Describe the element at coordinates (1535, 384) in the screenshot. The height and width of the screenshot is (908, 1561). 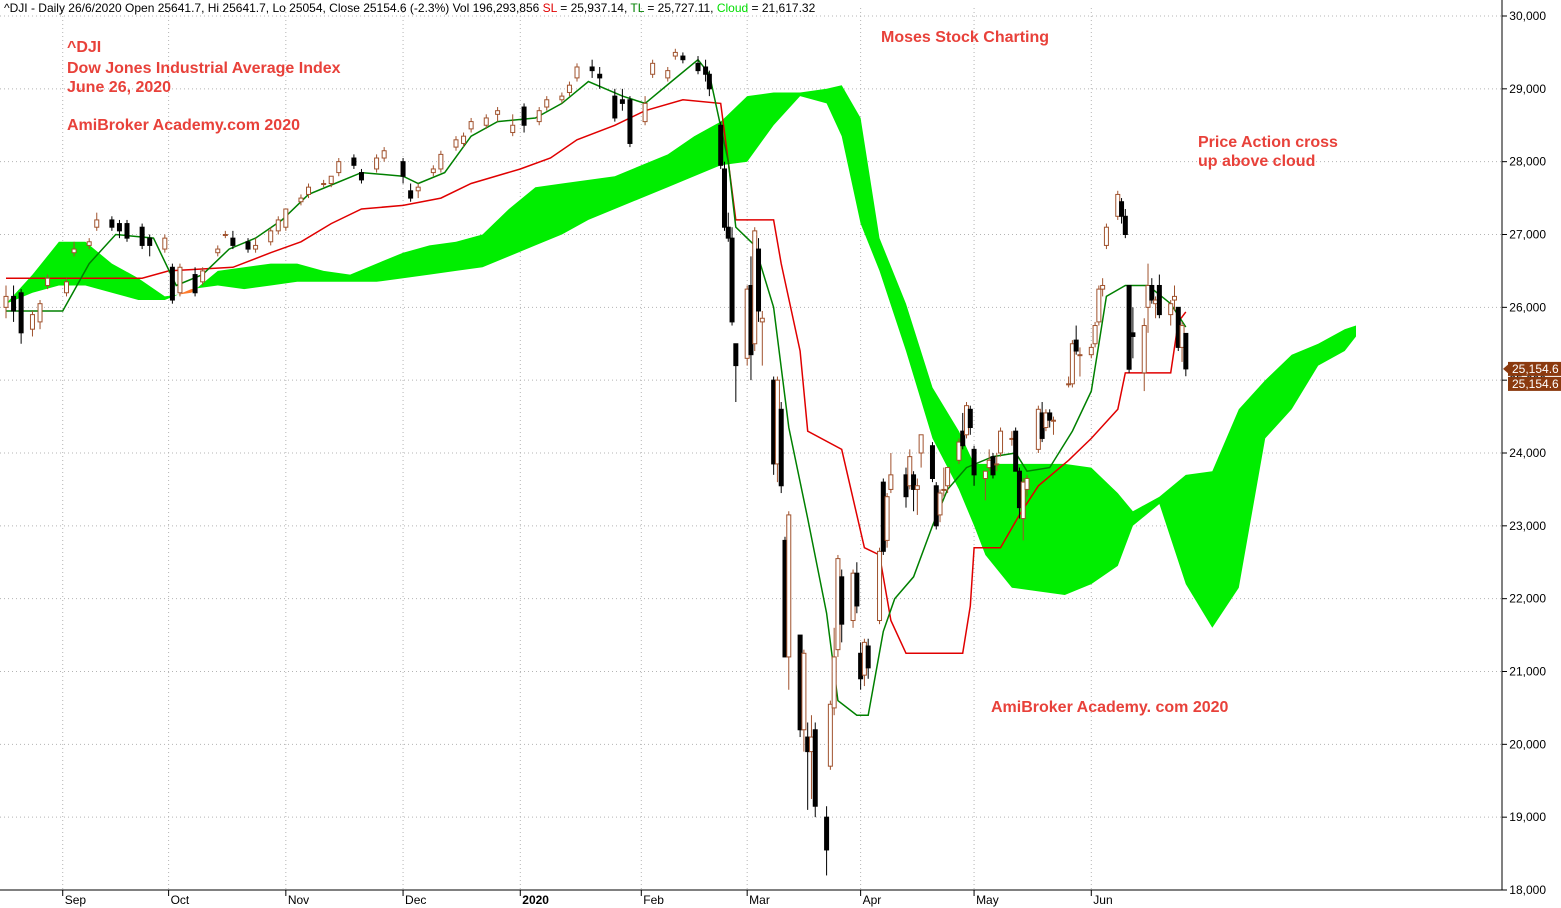
I see `price-tag-2-label: 25,154.6` at that location.